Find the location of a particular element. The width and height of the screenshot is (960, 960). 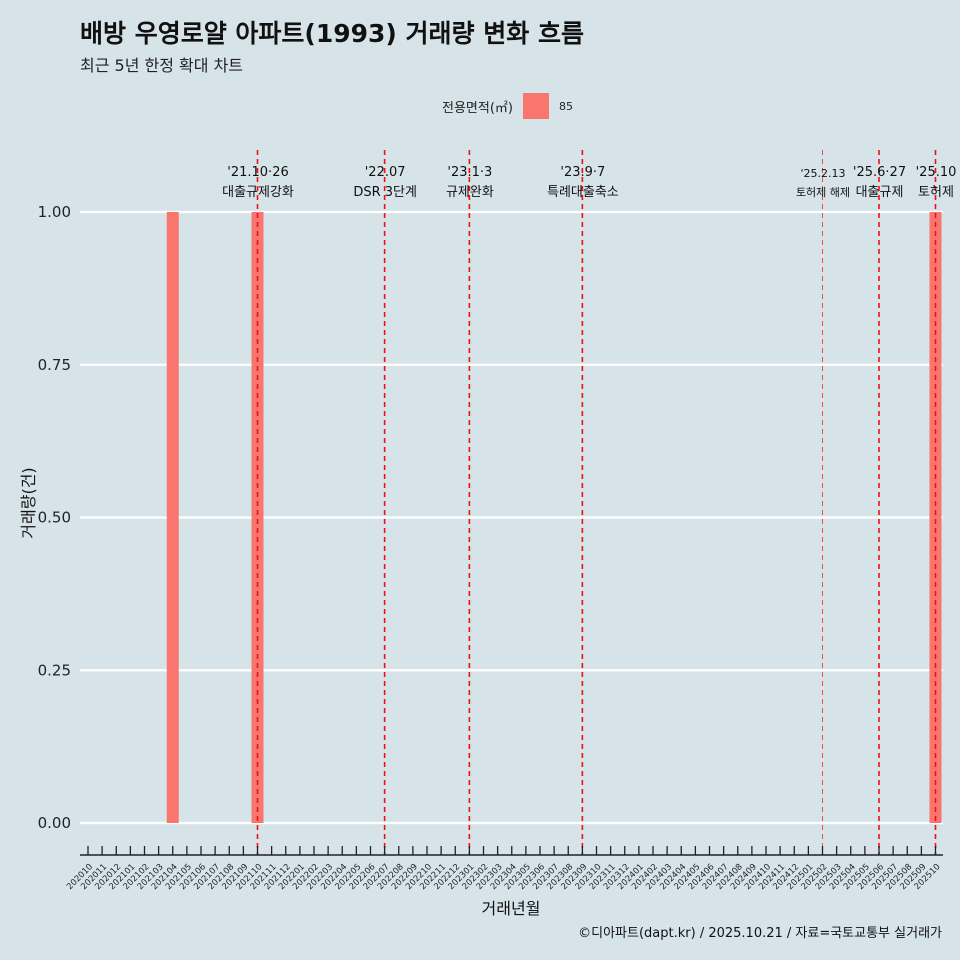

event-label-202301: 규제완화 is located at coordinates (470, 192).